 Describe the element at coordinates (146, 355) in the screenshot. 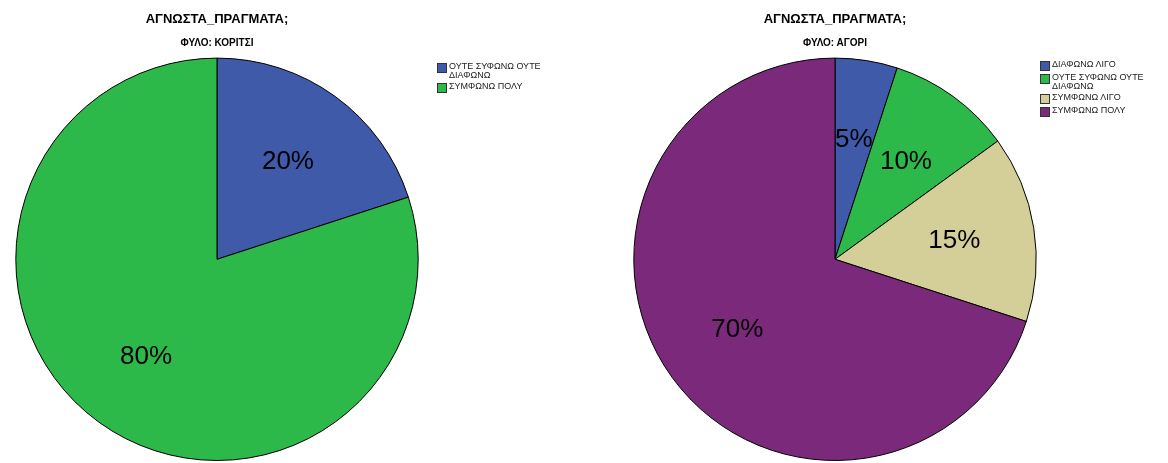

I see `data-label: 80%` at that location.